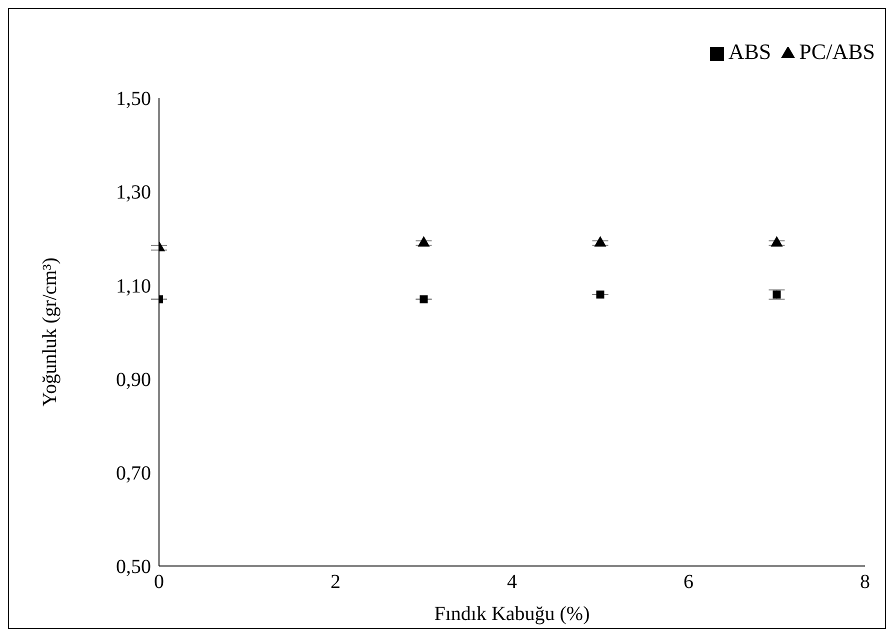 The width and height of the screenshot is (894, 637). What do you see at coordinates (133, 473) in the screenshot?
I see `y-tick-label: 0,70` at bounding box center [133, 473].